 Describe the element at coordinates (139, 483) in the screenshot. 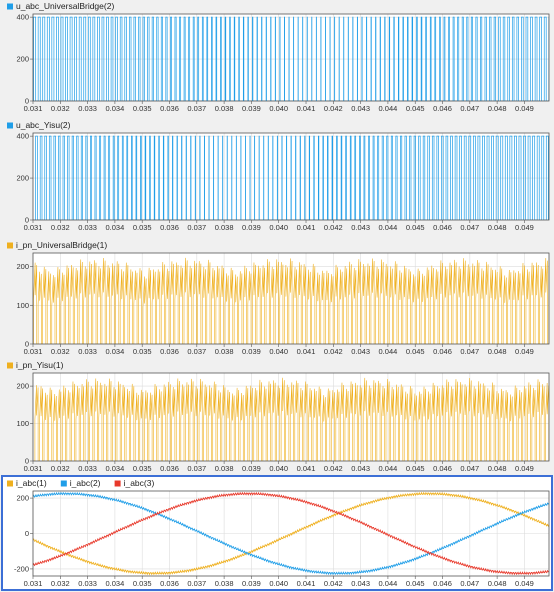

I see `legend-entry: i_abc(3)` at that location.